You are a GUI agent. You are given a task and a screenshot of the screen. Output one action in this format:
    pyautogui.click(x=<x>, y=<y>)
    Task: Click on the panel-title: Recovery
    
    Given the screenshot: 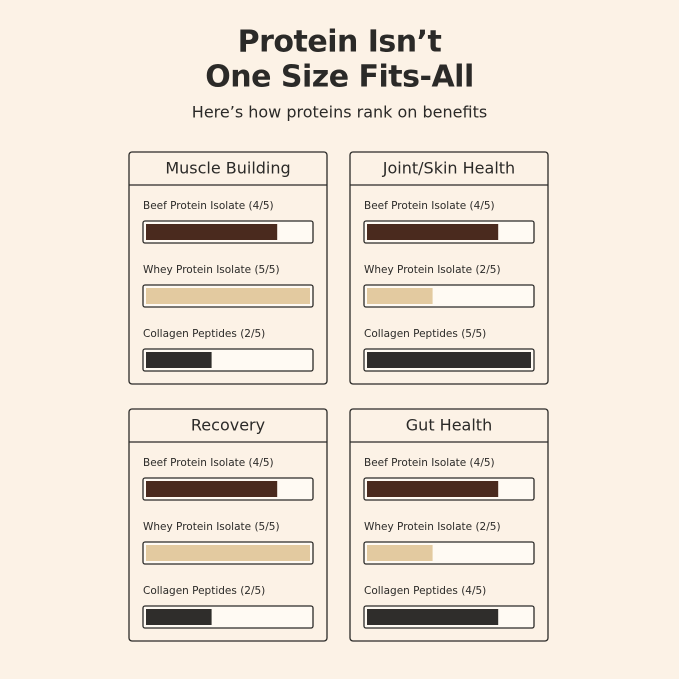 What is the action you would take?
    pyautogui.click(x=228, y=425)
    